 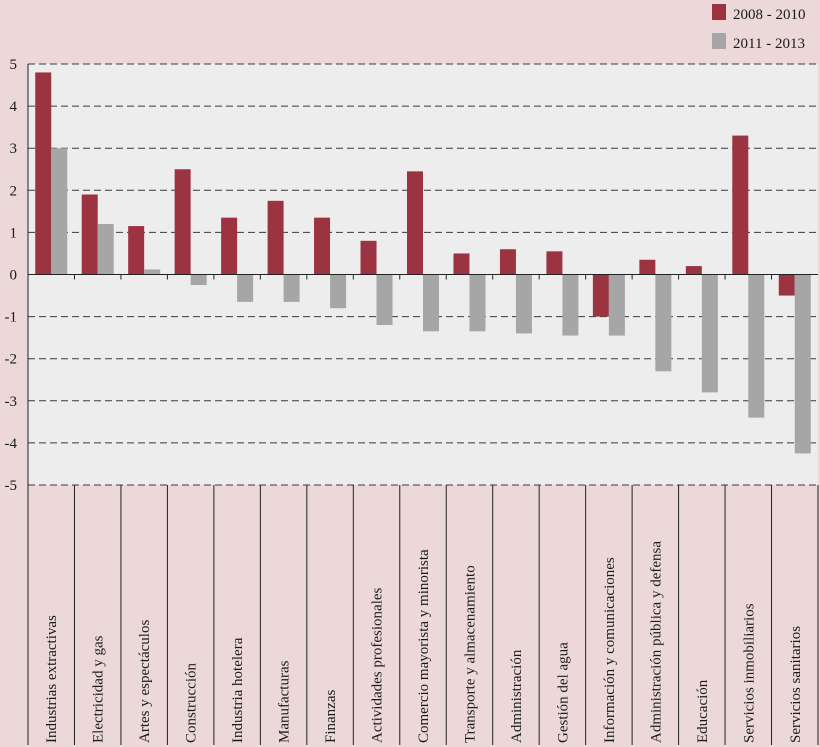 I want to click on x-category-label: Artes y espectáculos, so click(x=145, y=681).